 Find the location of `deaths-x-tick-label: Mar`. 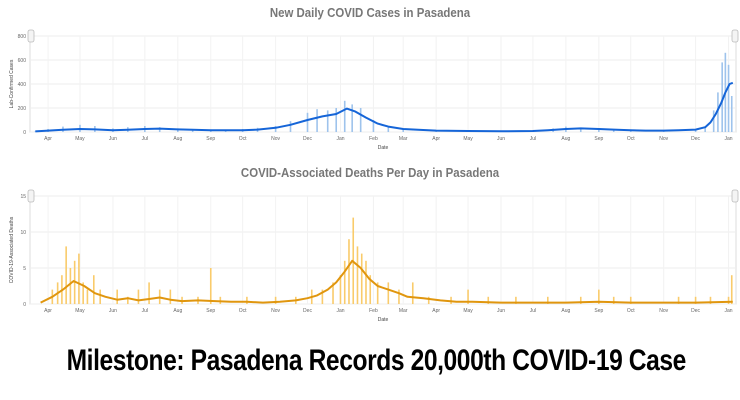

deaths-x-tick-label: Mar is located at coordinates (403, 311).